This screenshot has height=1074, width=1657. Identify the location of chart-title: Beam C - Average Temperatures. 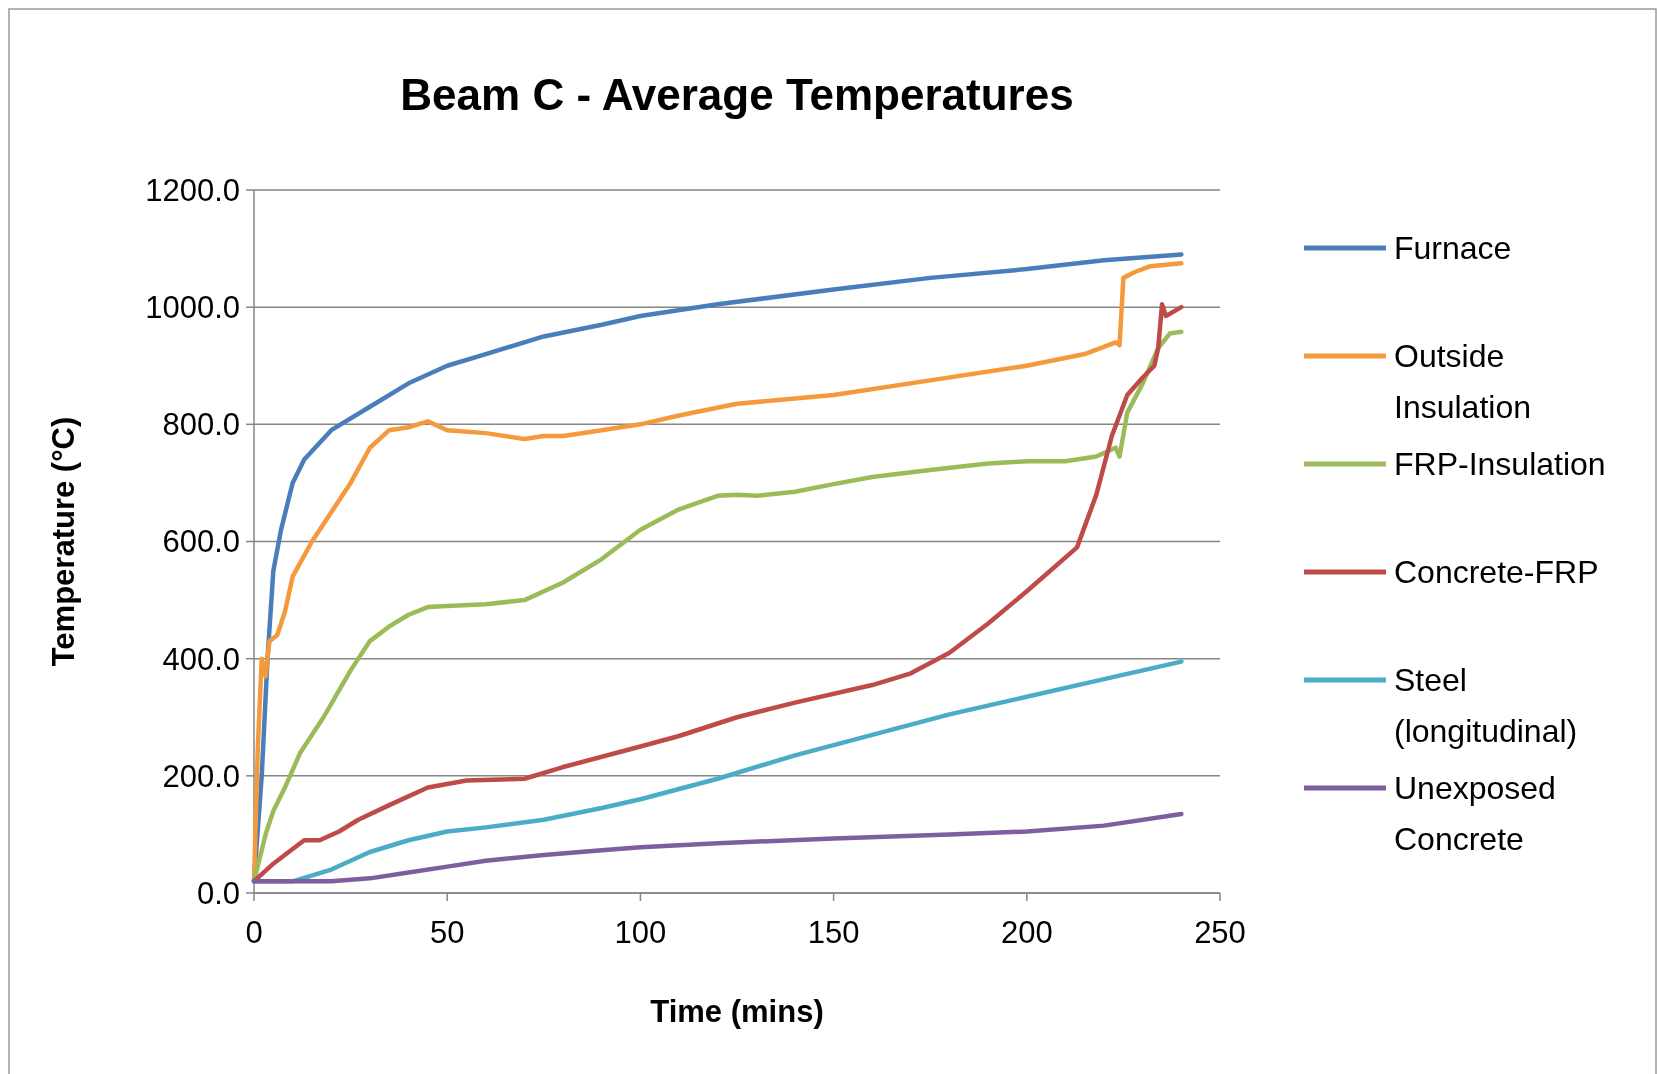
(737, 94).